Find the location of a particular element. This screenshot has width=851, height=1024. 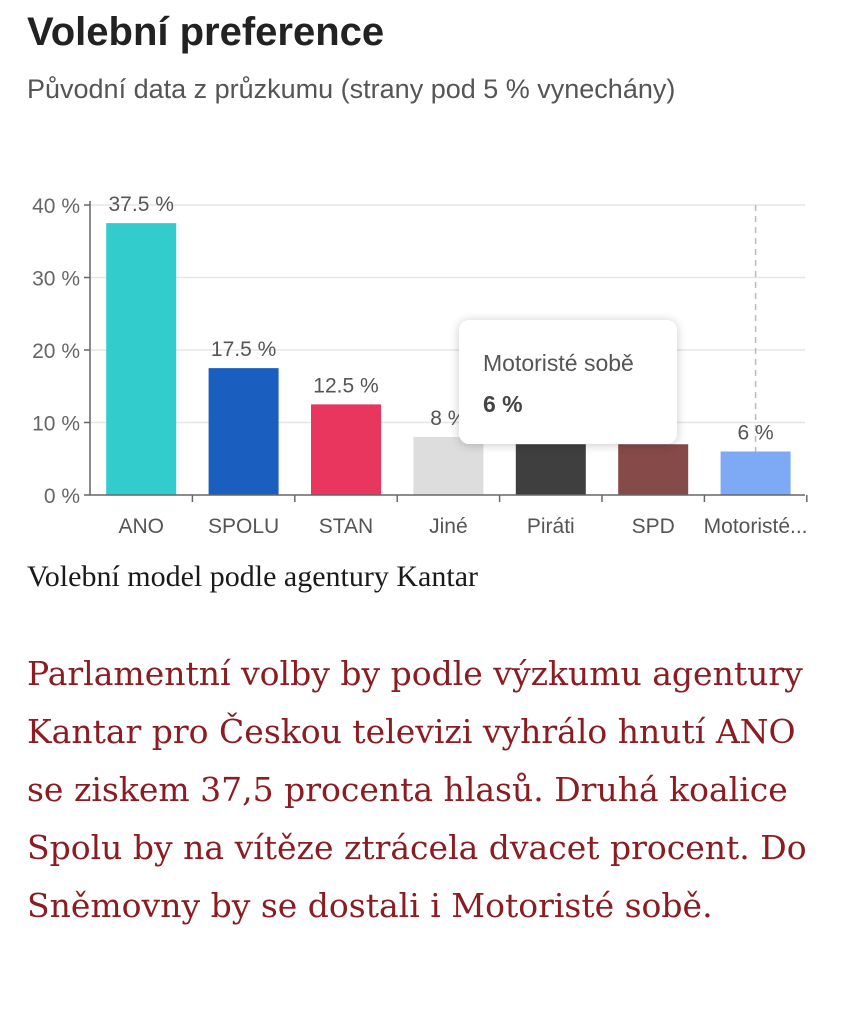

data-label: 12.5 % is located at coordinates (345, 385).